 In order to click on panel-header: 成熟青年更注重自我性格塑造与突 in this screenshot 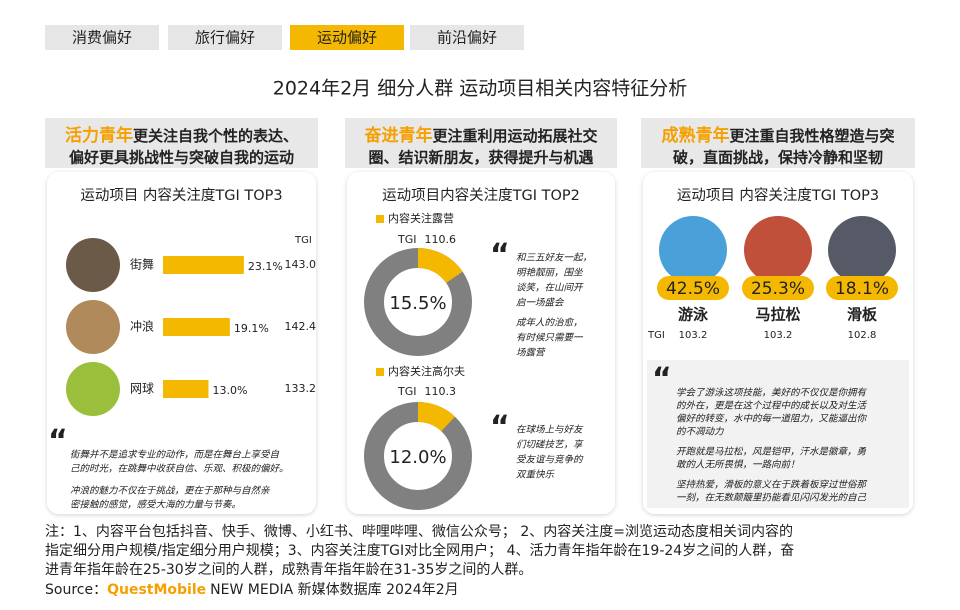, I will do `click(777, 135)`.